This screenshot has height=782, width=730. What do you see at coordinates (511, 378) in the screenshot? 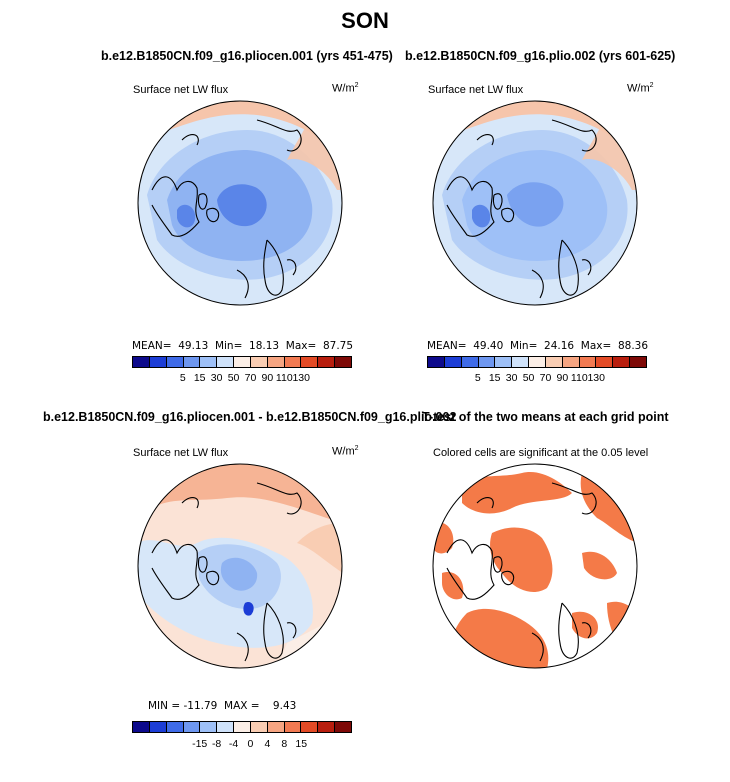
I see `panel2-colorbar-tick-label: 30` at bounding box center [511, 378].